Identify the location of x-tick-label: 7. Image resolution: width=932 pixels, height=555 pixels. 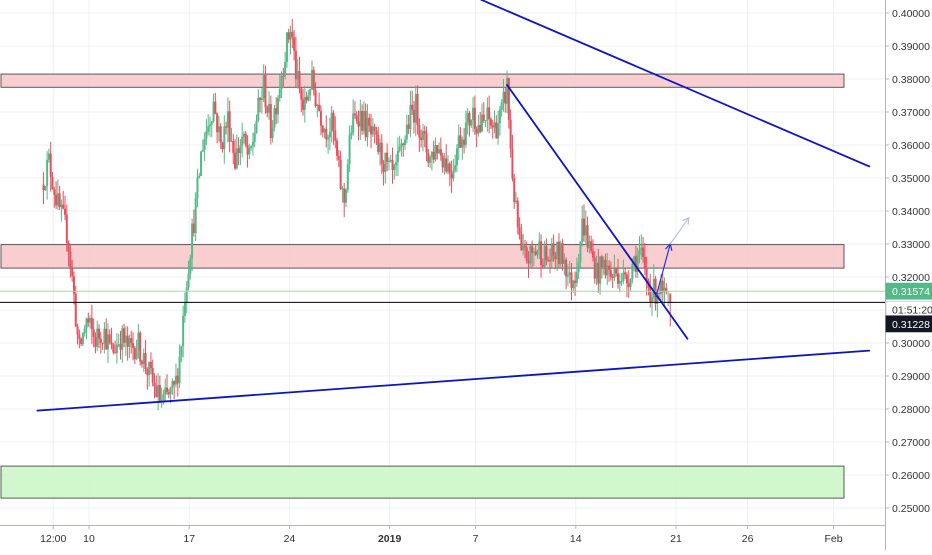
(476, 539).